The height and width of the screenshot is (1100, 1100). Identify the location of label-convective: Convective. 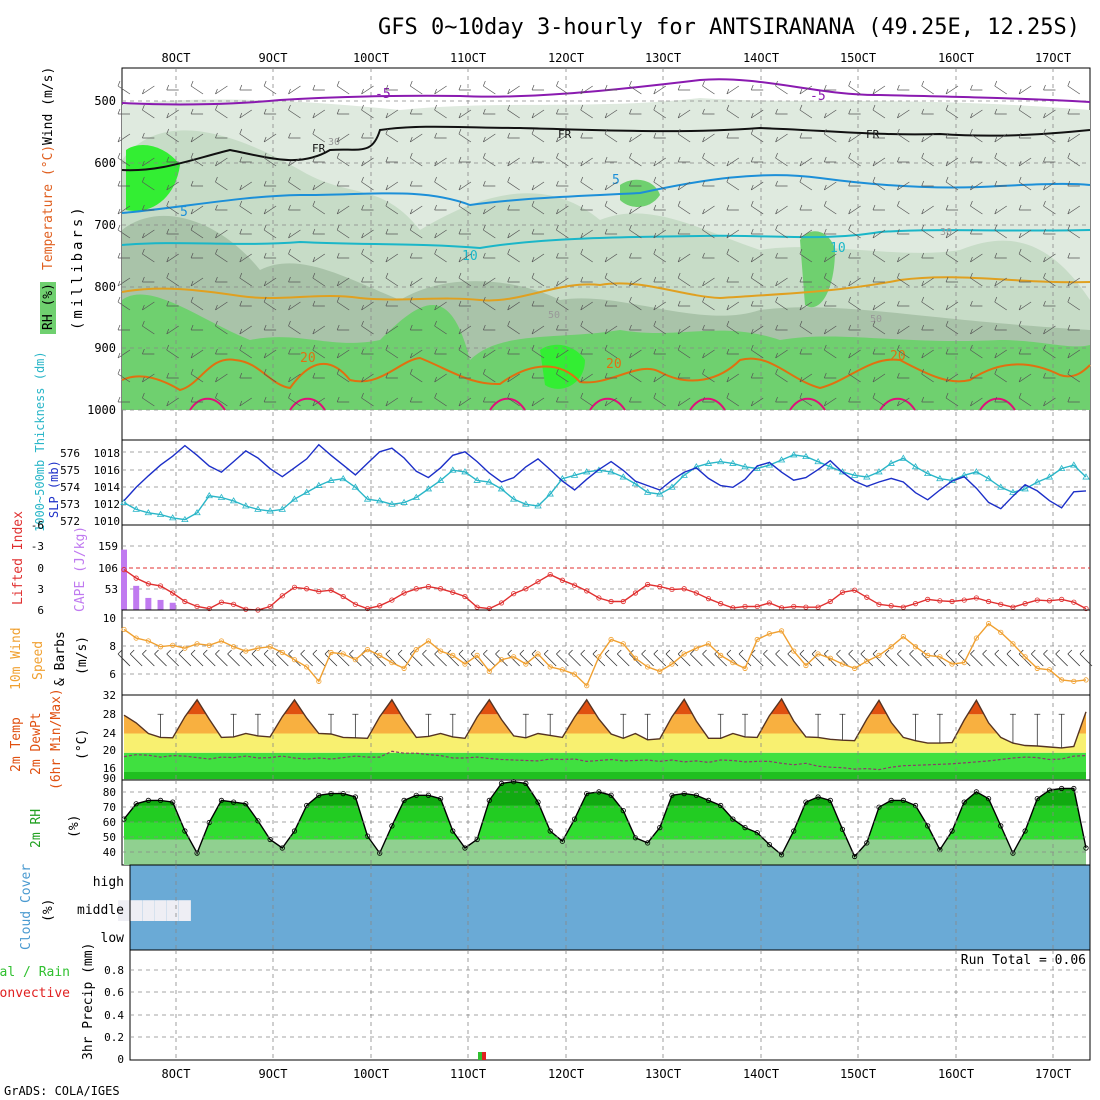
(35, 993).